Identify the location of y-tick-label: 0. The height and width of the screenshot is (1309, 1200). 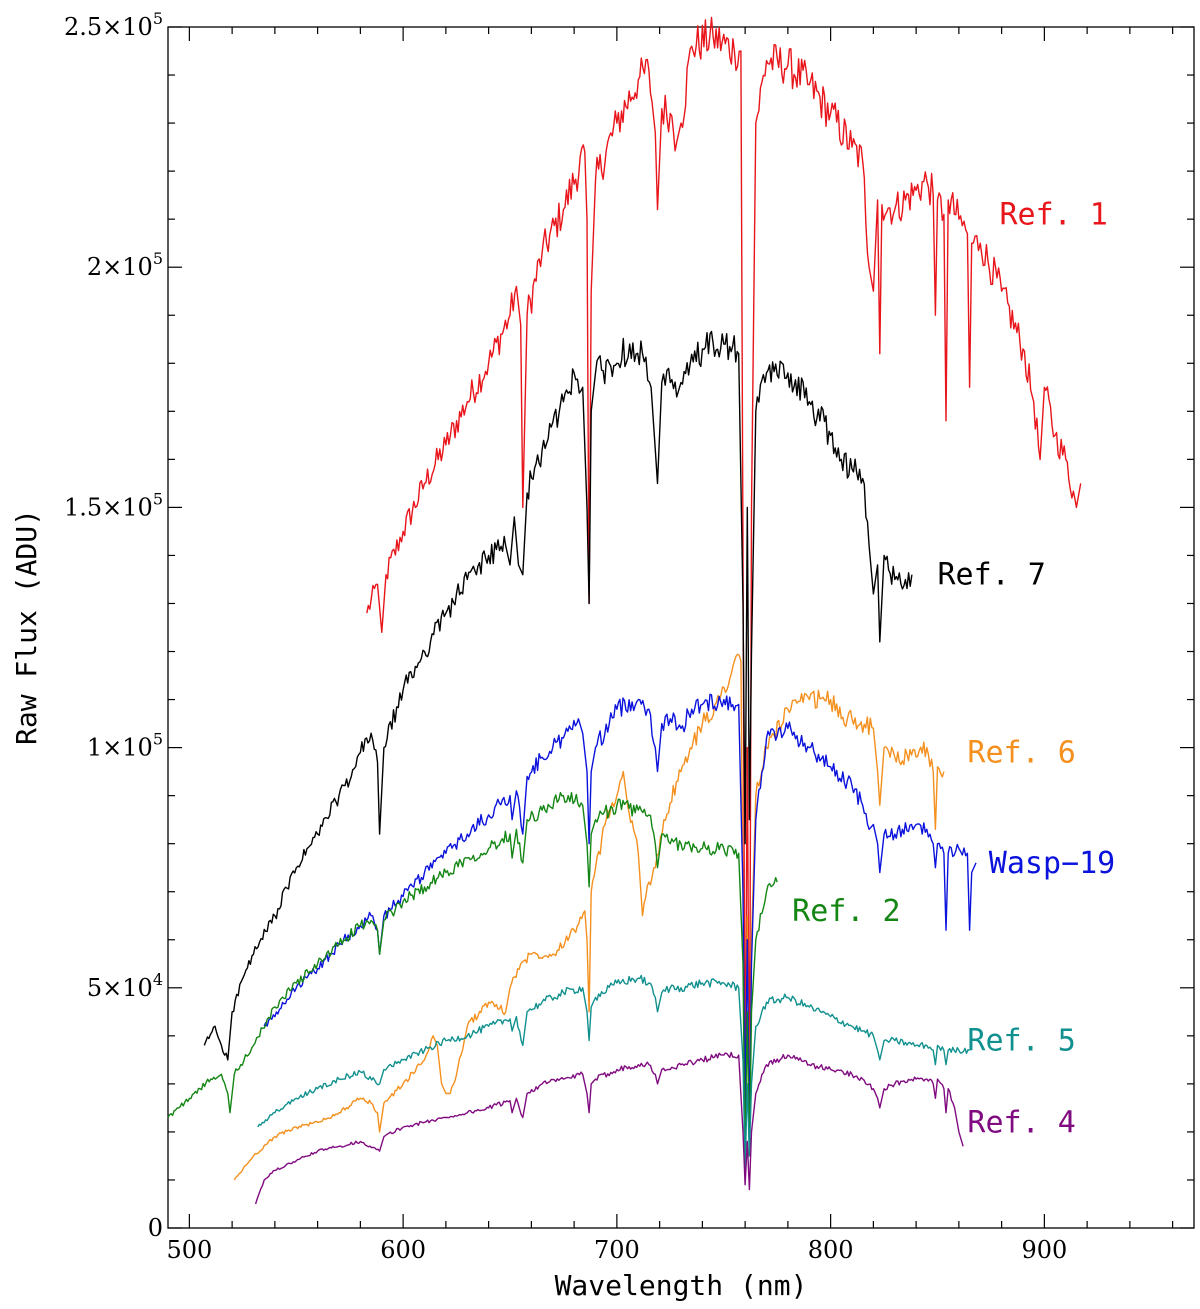
(155, 1228).